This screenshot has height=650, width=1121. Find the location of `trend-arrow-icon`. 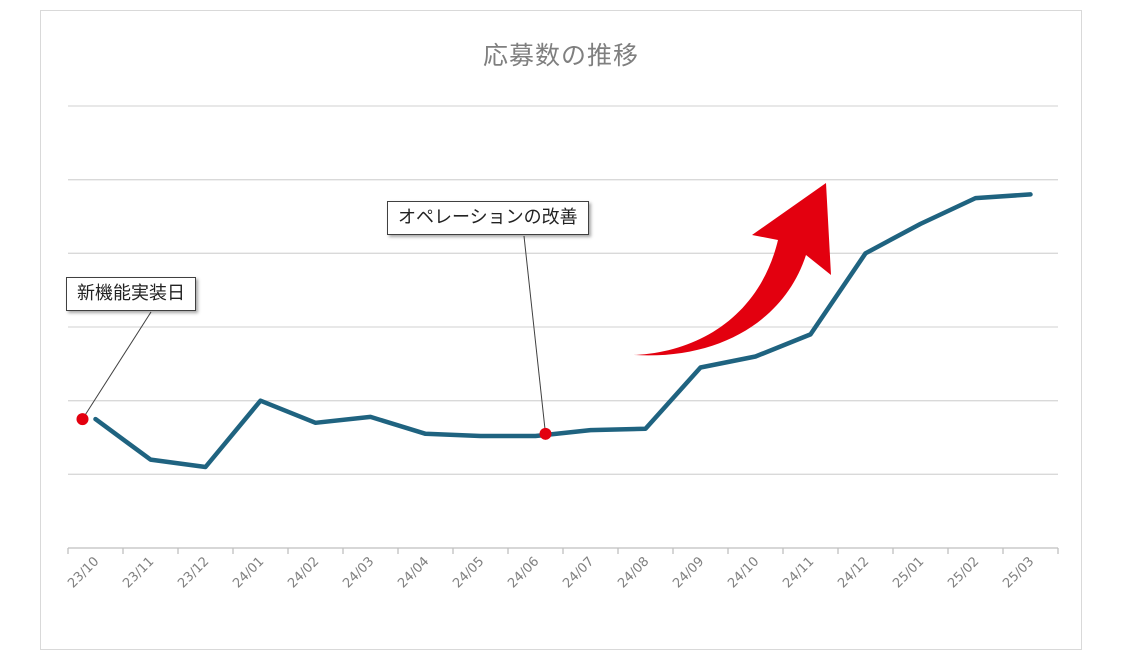

trend-arrow-icon is located at coordinates (732, 269).